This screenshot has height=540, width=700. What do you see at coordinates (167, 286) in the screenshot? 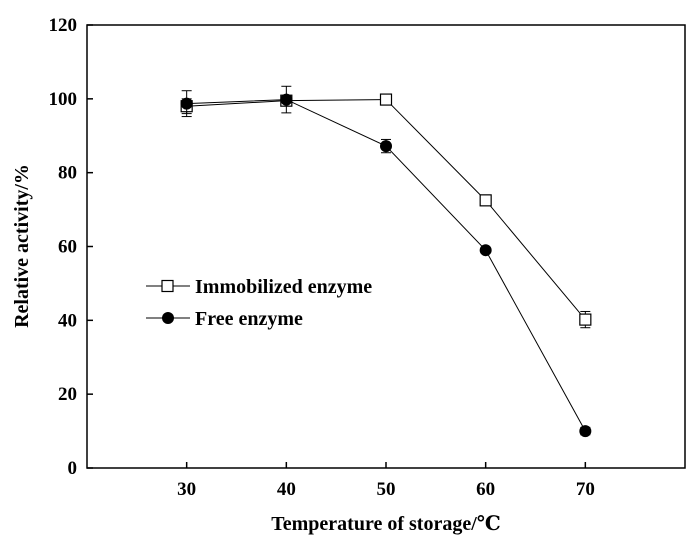
I see `legend-marker-immobilized` at bounding box center [167, 286].